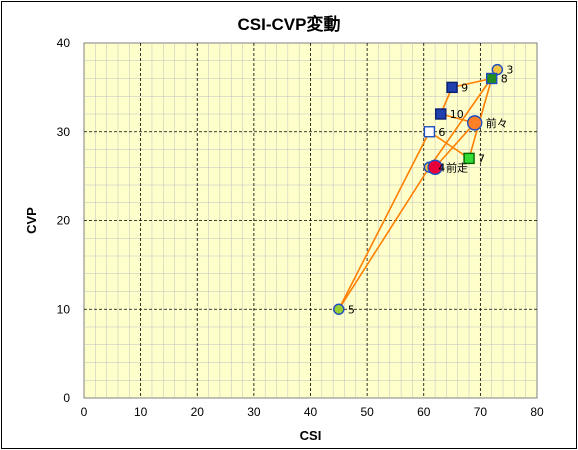  What do you see at coordinates (64, 309) in the screenshot?
I see `y-tick-label: 10` at bounding box center [64, 309].